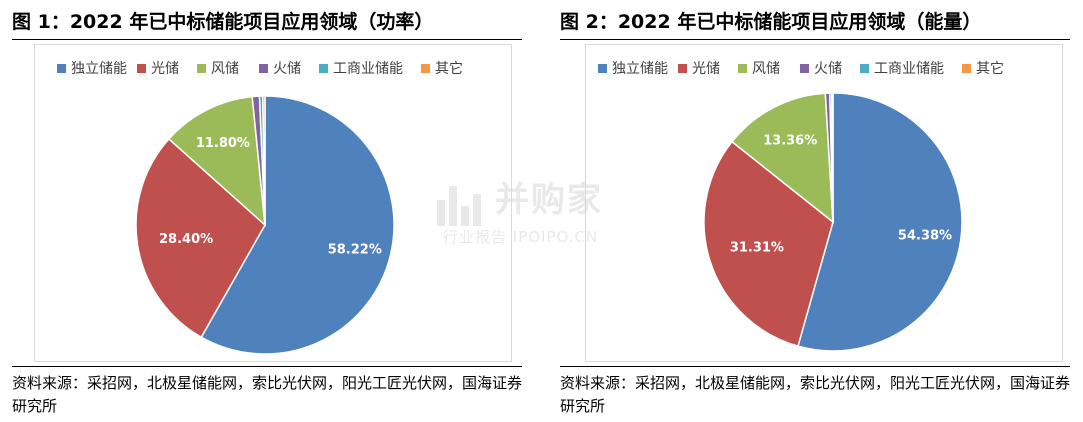  Describe the element at coordinates (790, 141) in the screenshot. I see `data-label-wind-storage: 13.36%` at that location.